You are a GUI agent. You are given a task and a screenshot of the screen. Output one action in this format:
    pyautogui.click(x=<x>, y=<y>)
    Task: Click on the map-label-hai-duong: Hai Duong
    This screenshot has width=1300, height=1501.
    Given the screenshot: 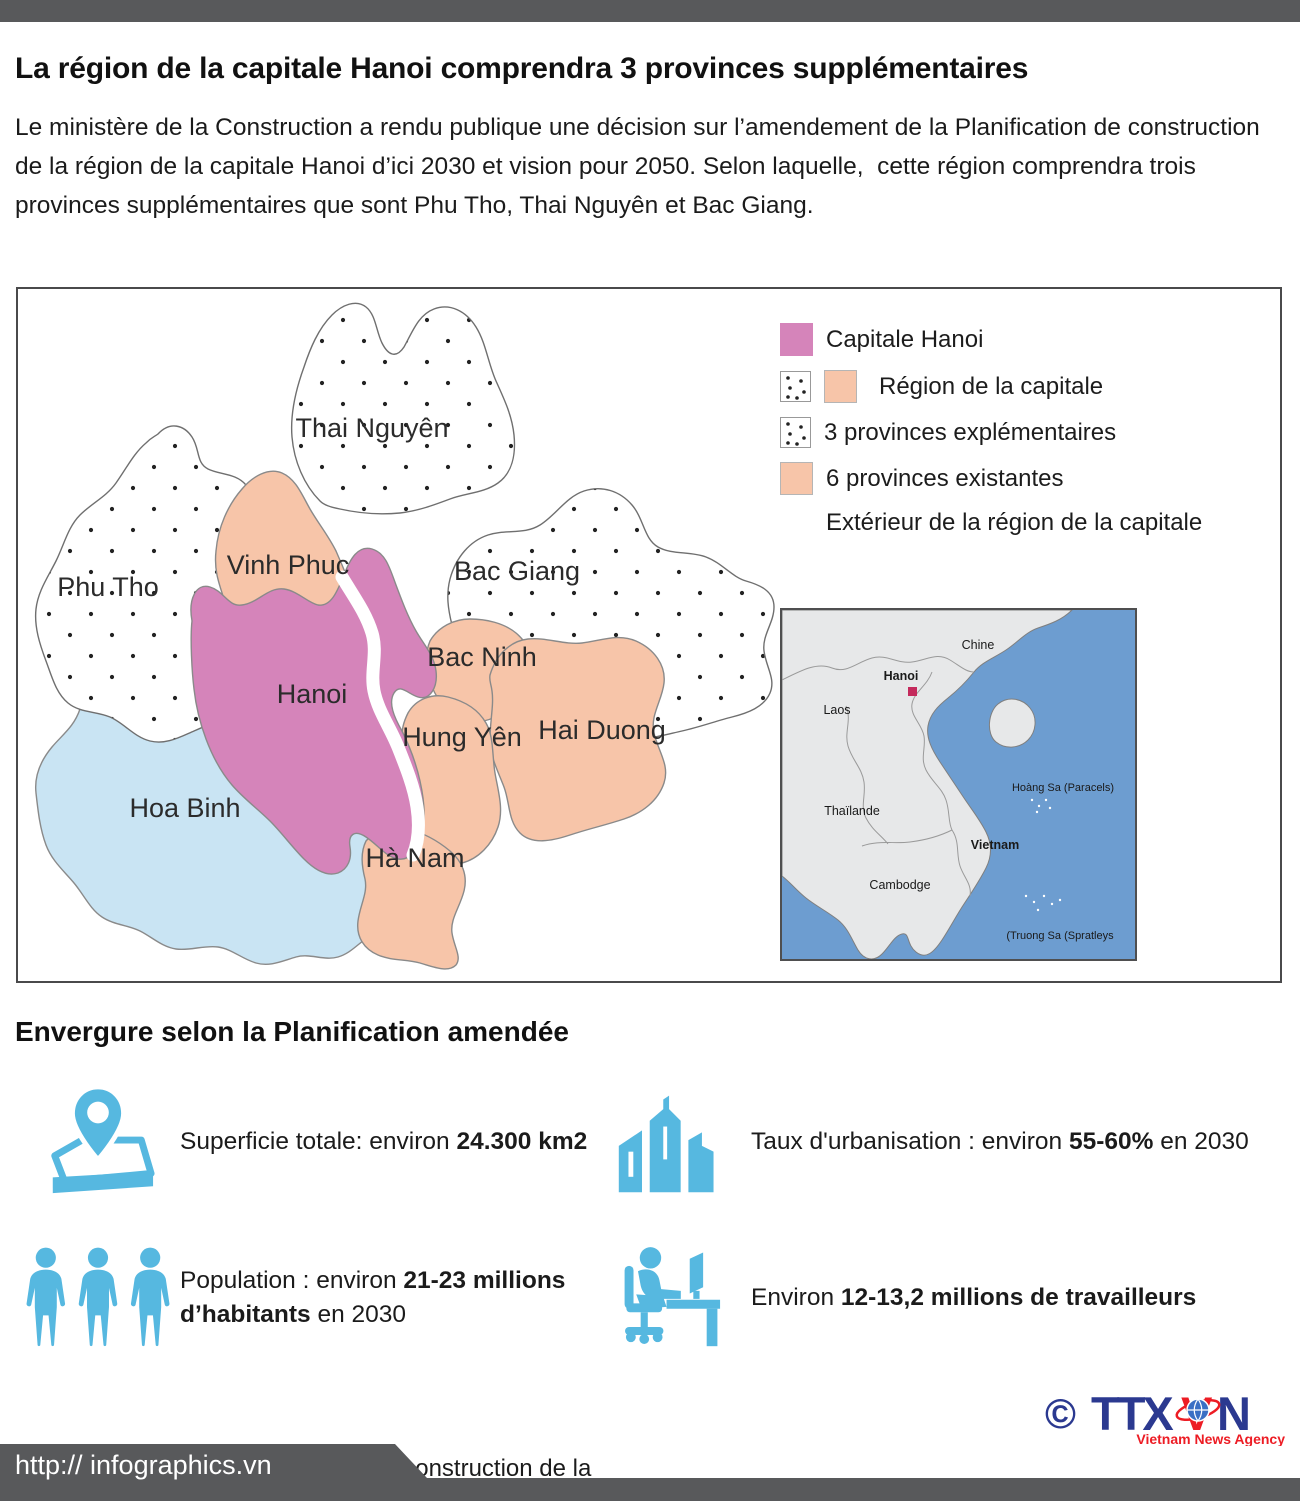 What is the action you would take?
    pyautogui.click(x=602, y=730)
    